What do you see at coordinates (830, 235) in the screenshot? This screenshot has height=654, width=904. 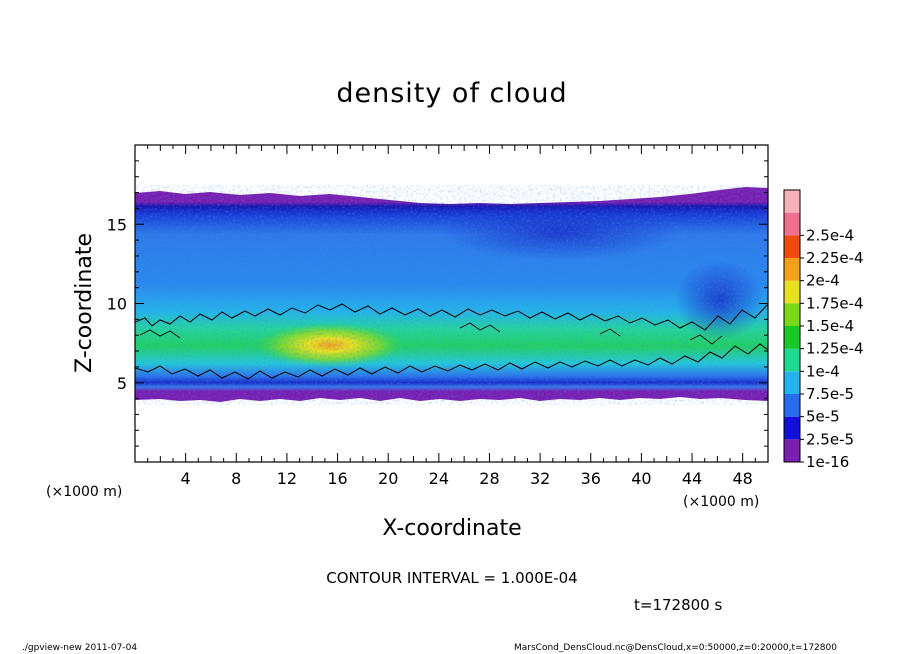 I see `colorbar-label: 2.5e-4` at bounding box center [830, 235].